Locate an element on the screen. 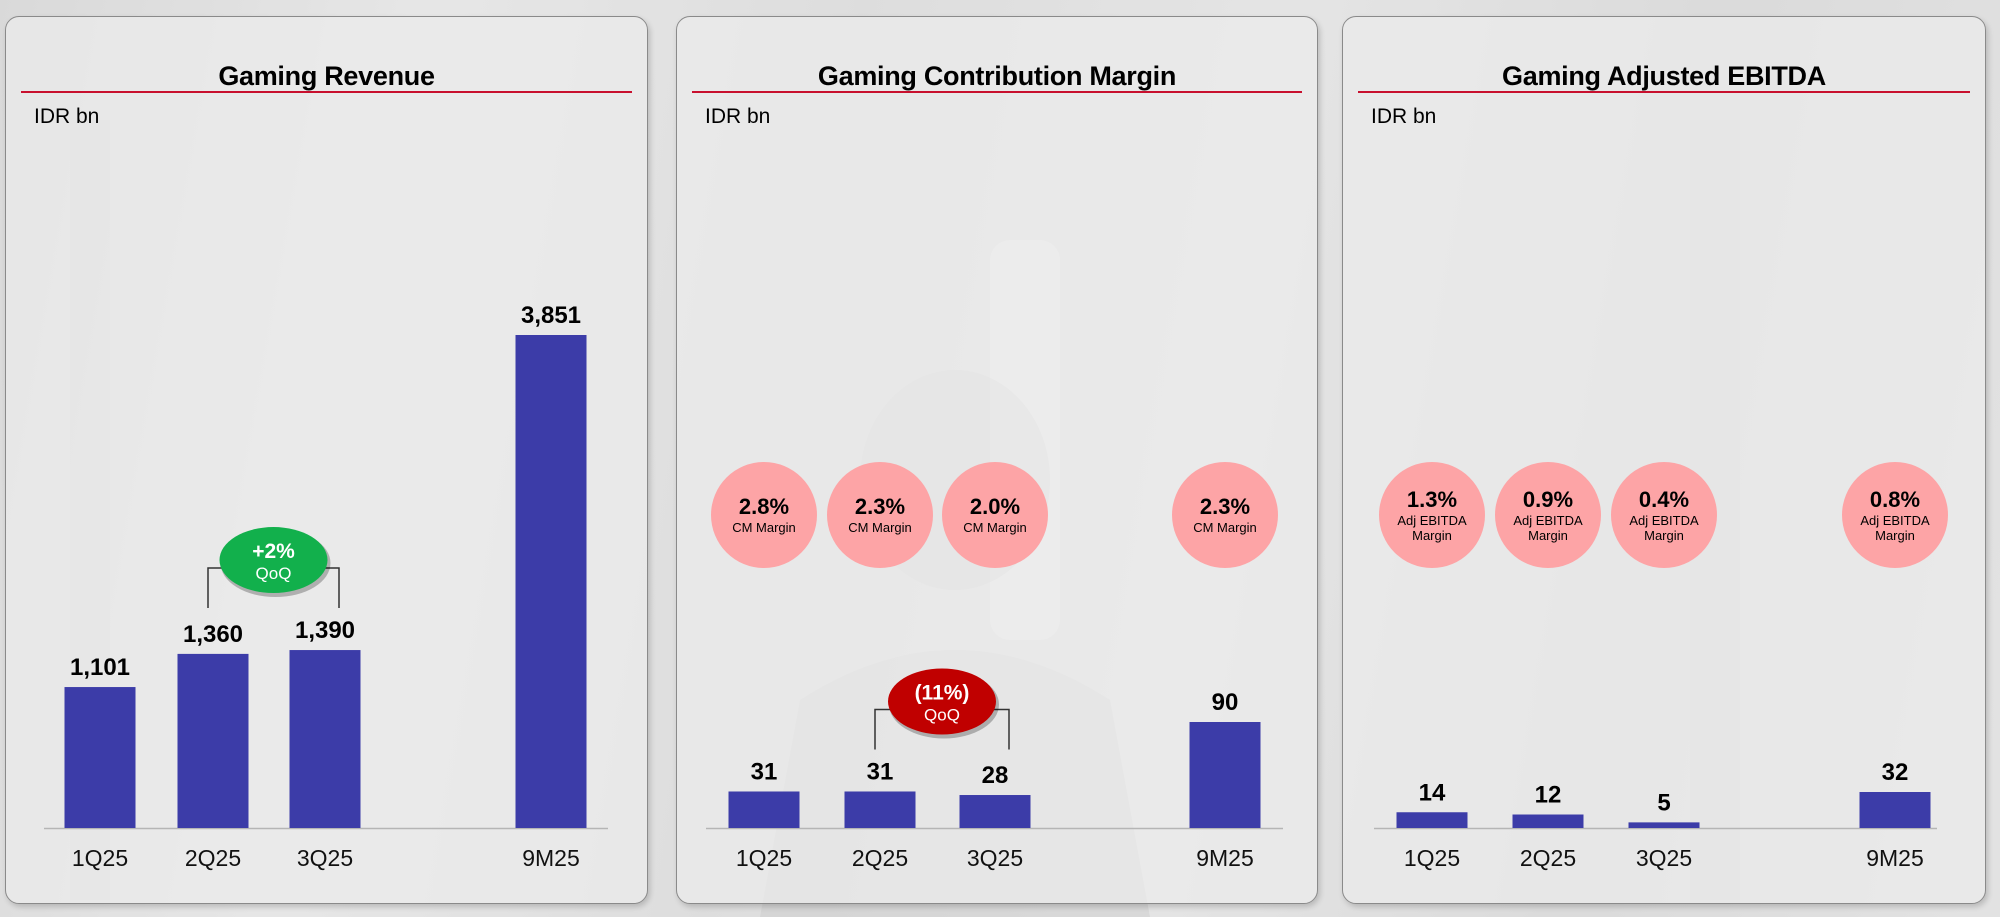  panel-title: Gaming Revenue is located at coordinates (326, 76).